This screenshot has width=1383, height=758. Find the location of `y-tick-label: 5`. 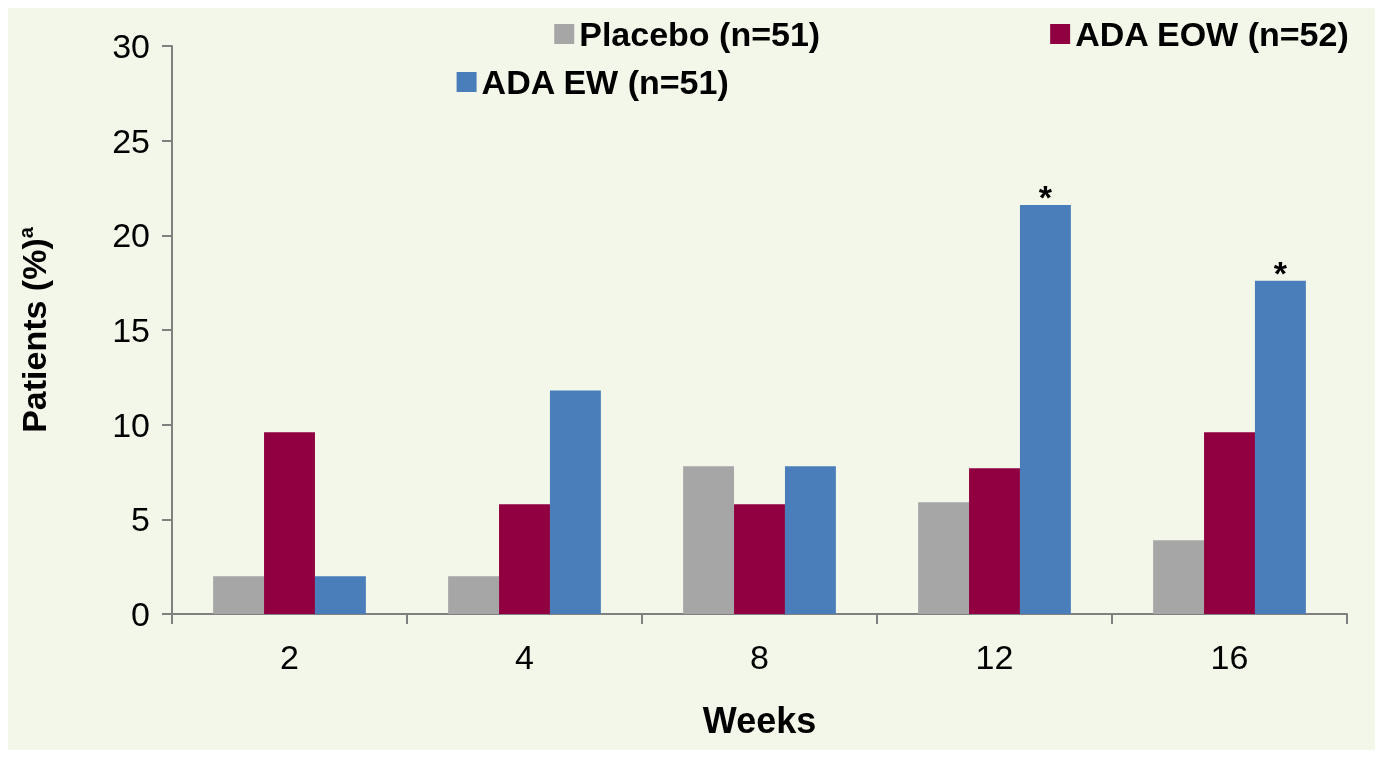

y-tick-label: 5 is located at coordinates (140, 519).